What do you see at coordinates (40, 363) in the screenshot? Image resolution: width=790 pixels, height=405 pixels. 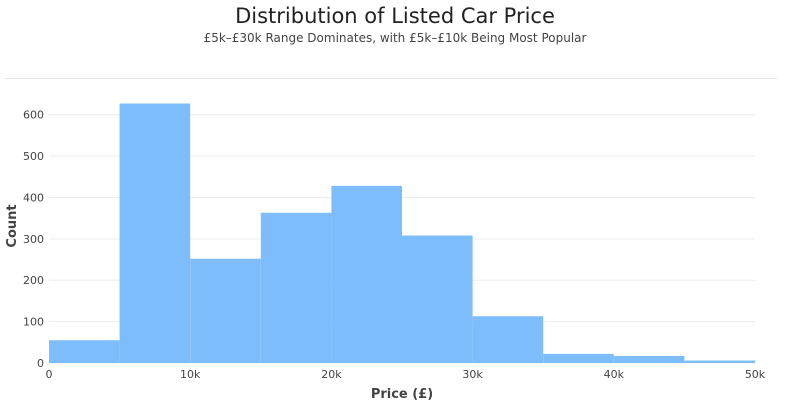 I see `y-tick-label: 0` at bounding box center [40, 363].